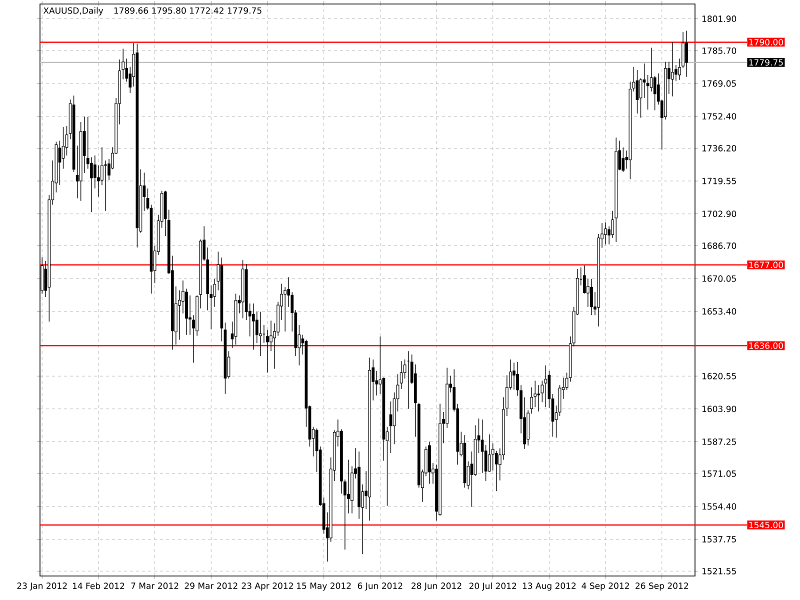 The width and height of the screenshot is (800, 600). What do you see at coordinates (188, 10) in the screenshot?
I see `chart-subtitle: 1789.66 1795.80 1772.42 1779.75` at bounding box center [188, 10].